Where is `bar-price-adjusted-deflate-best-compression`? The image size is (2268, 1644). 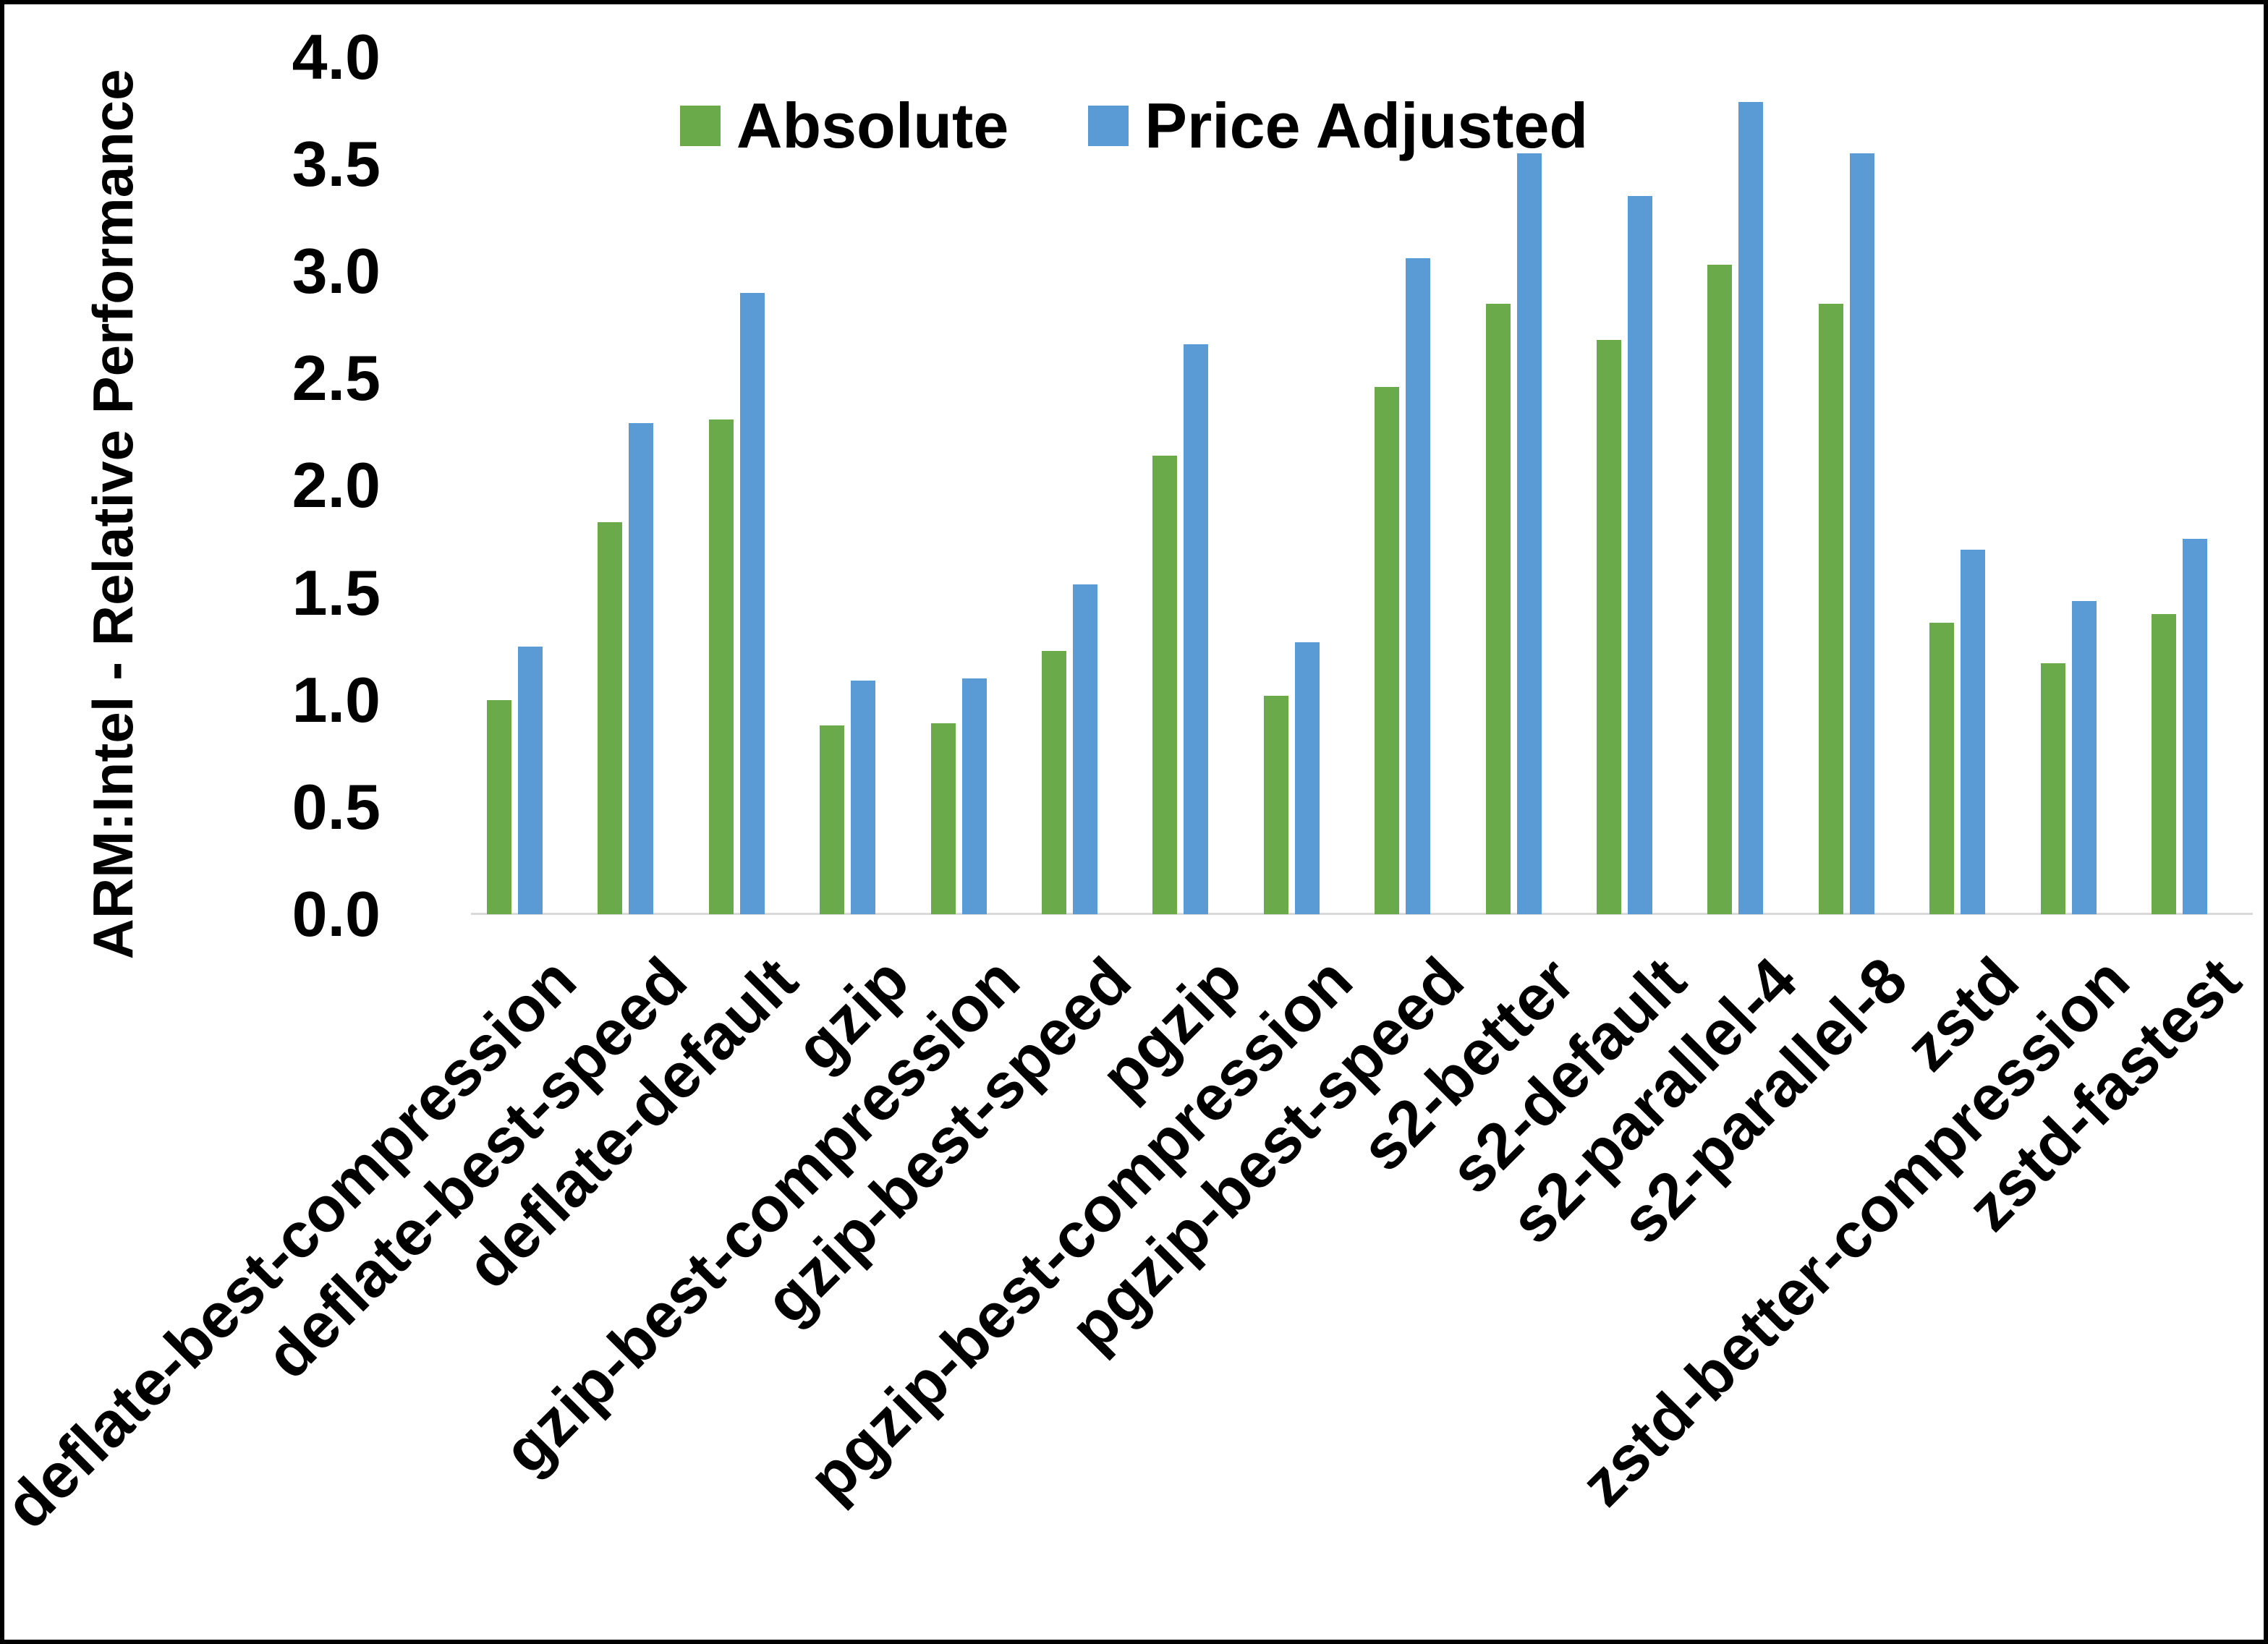 bar-price-adjusted-deflate-best-compression is located at coordinates (530, 780).